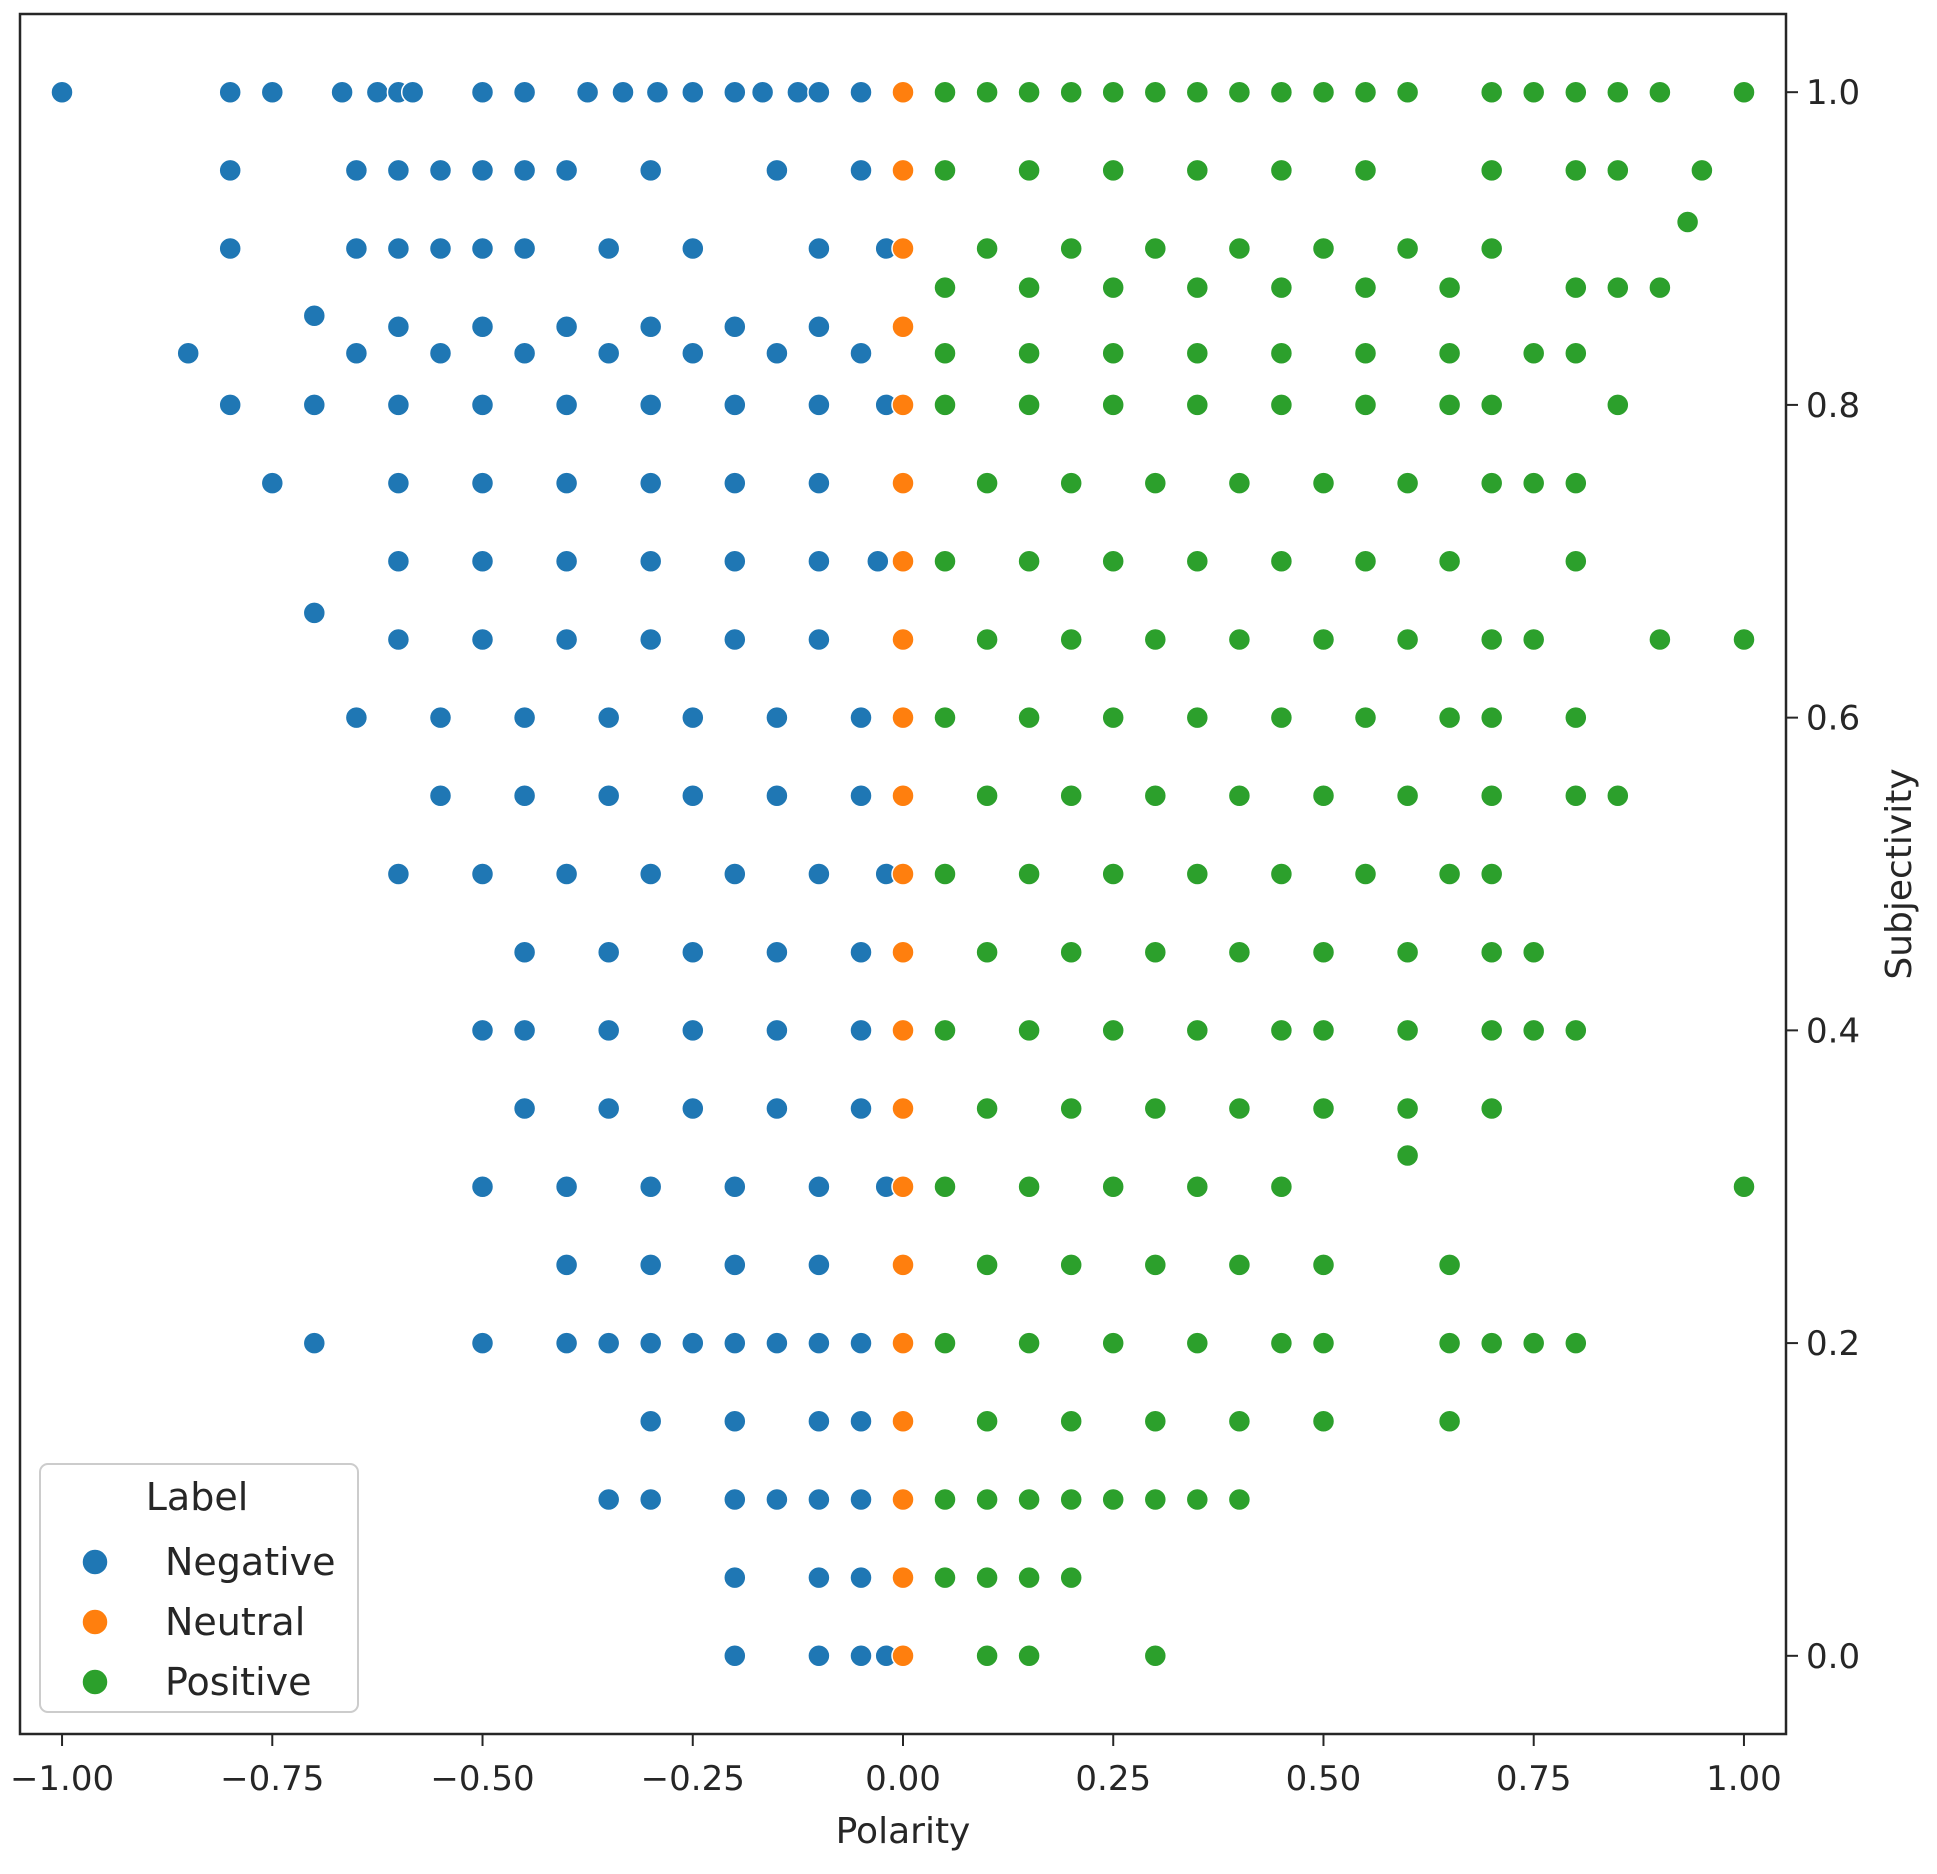 The image size is (1937, 1874). Describe the element at coordinates (693, 1779) in the screenshot. I see `x-tick-label: −0.25` at that location.